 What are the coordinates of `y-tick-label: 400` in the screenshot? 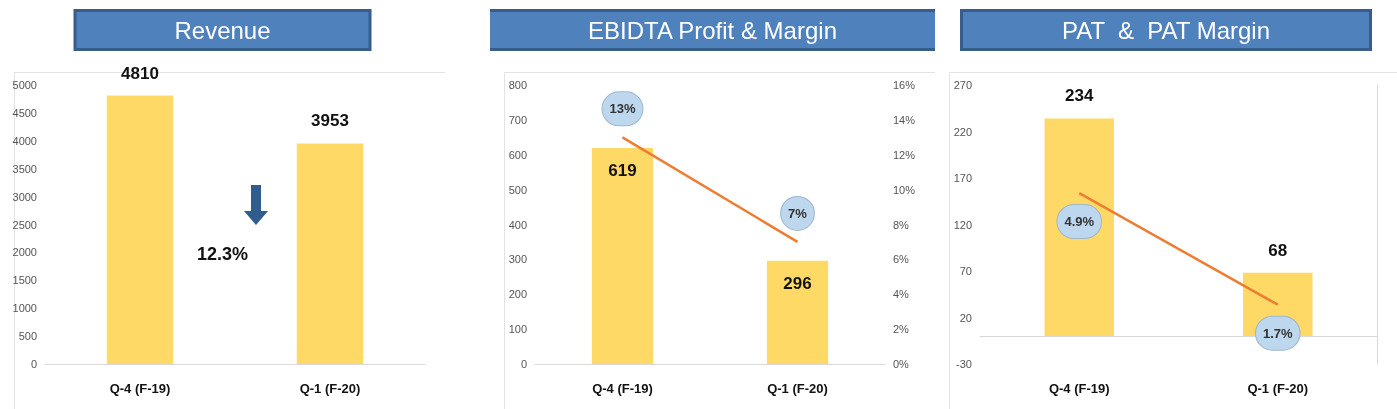 It's located at (517, 224).